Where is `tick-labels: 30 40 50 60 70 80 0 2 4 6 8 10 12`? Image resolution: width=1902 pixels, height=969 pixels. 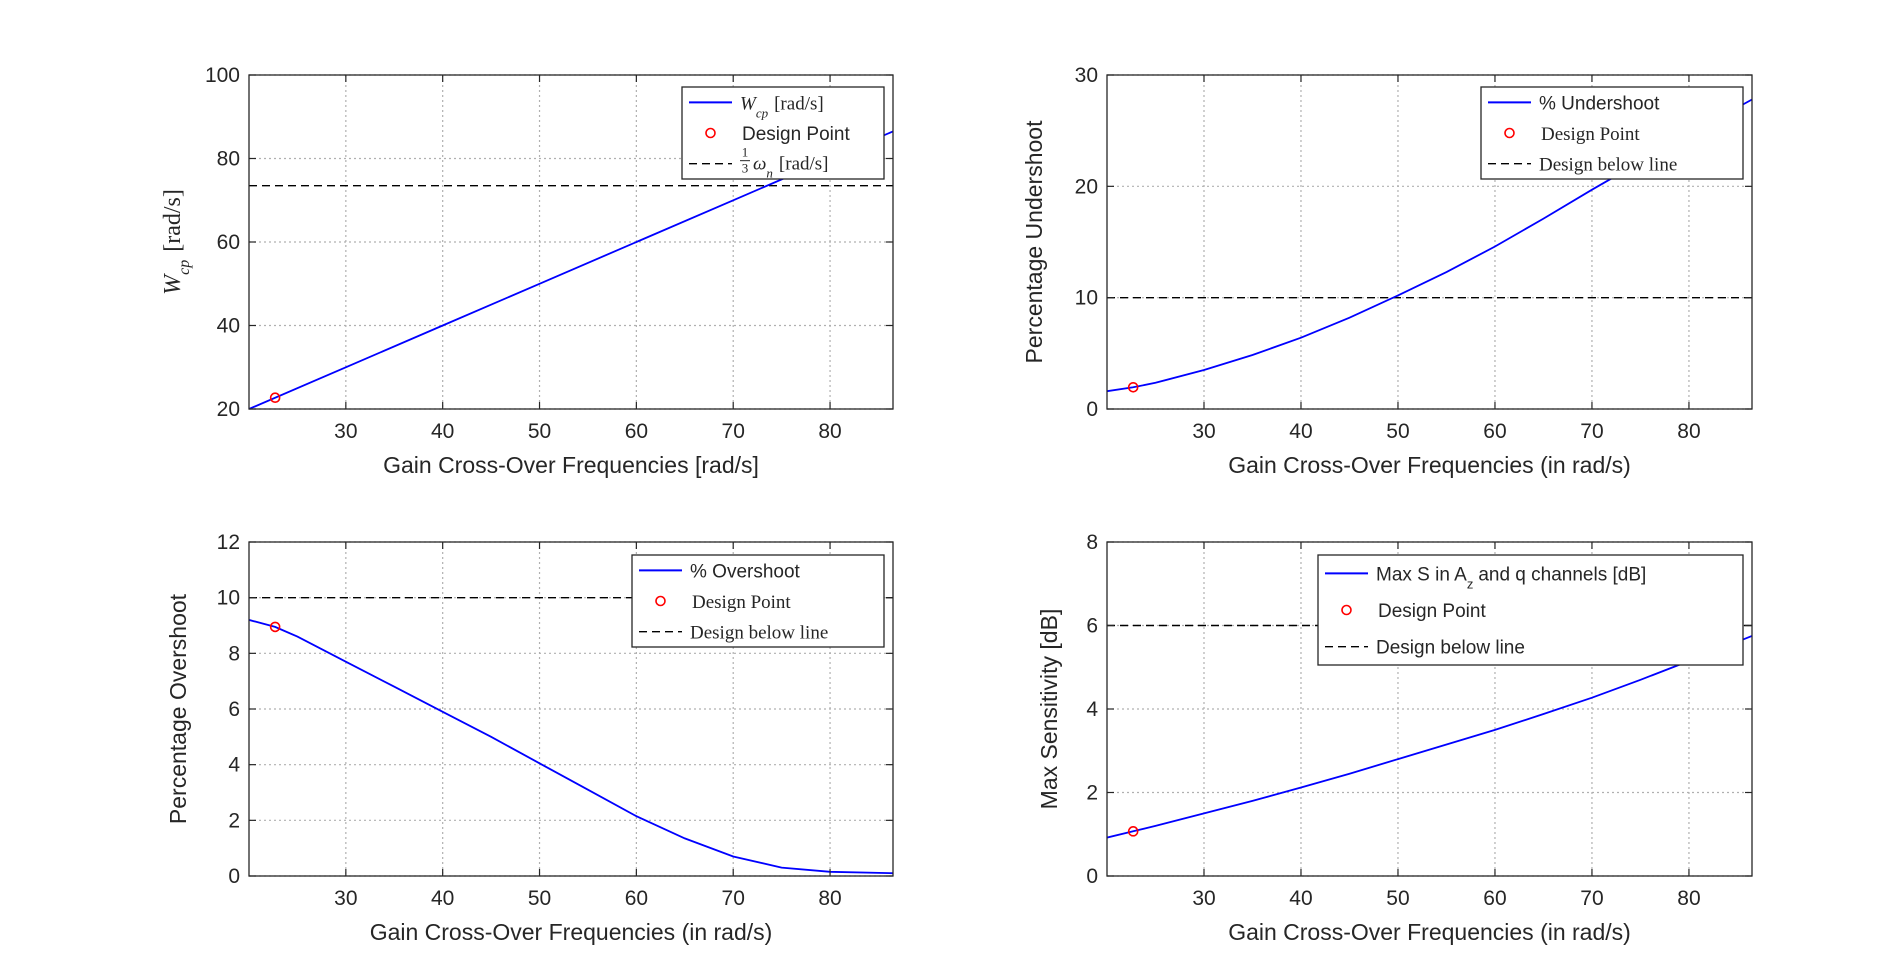
tick-labels: 30 40 50 60 70 80 0 2 4 6 8 10 12 is located at coordinates (555, 720).